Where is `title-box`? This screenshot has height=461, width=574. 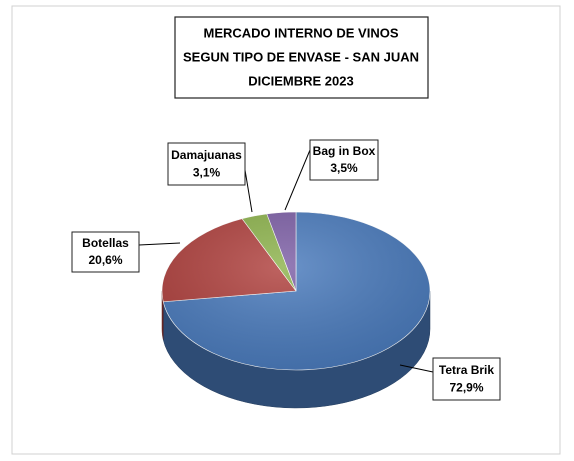
title-box is located at coordinates (301, 57).